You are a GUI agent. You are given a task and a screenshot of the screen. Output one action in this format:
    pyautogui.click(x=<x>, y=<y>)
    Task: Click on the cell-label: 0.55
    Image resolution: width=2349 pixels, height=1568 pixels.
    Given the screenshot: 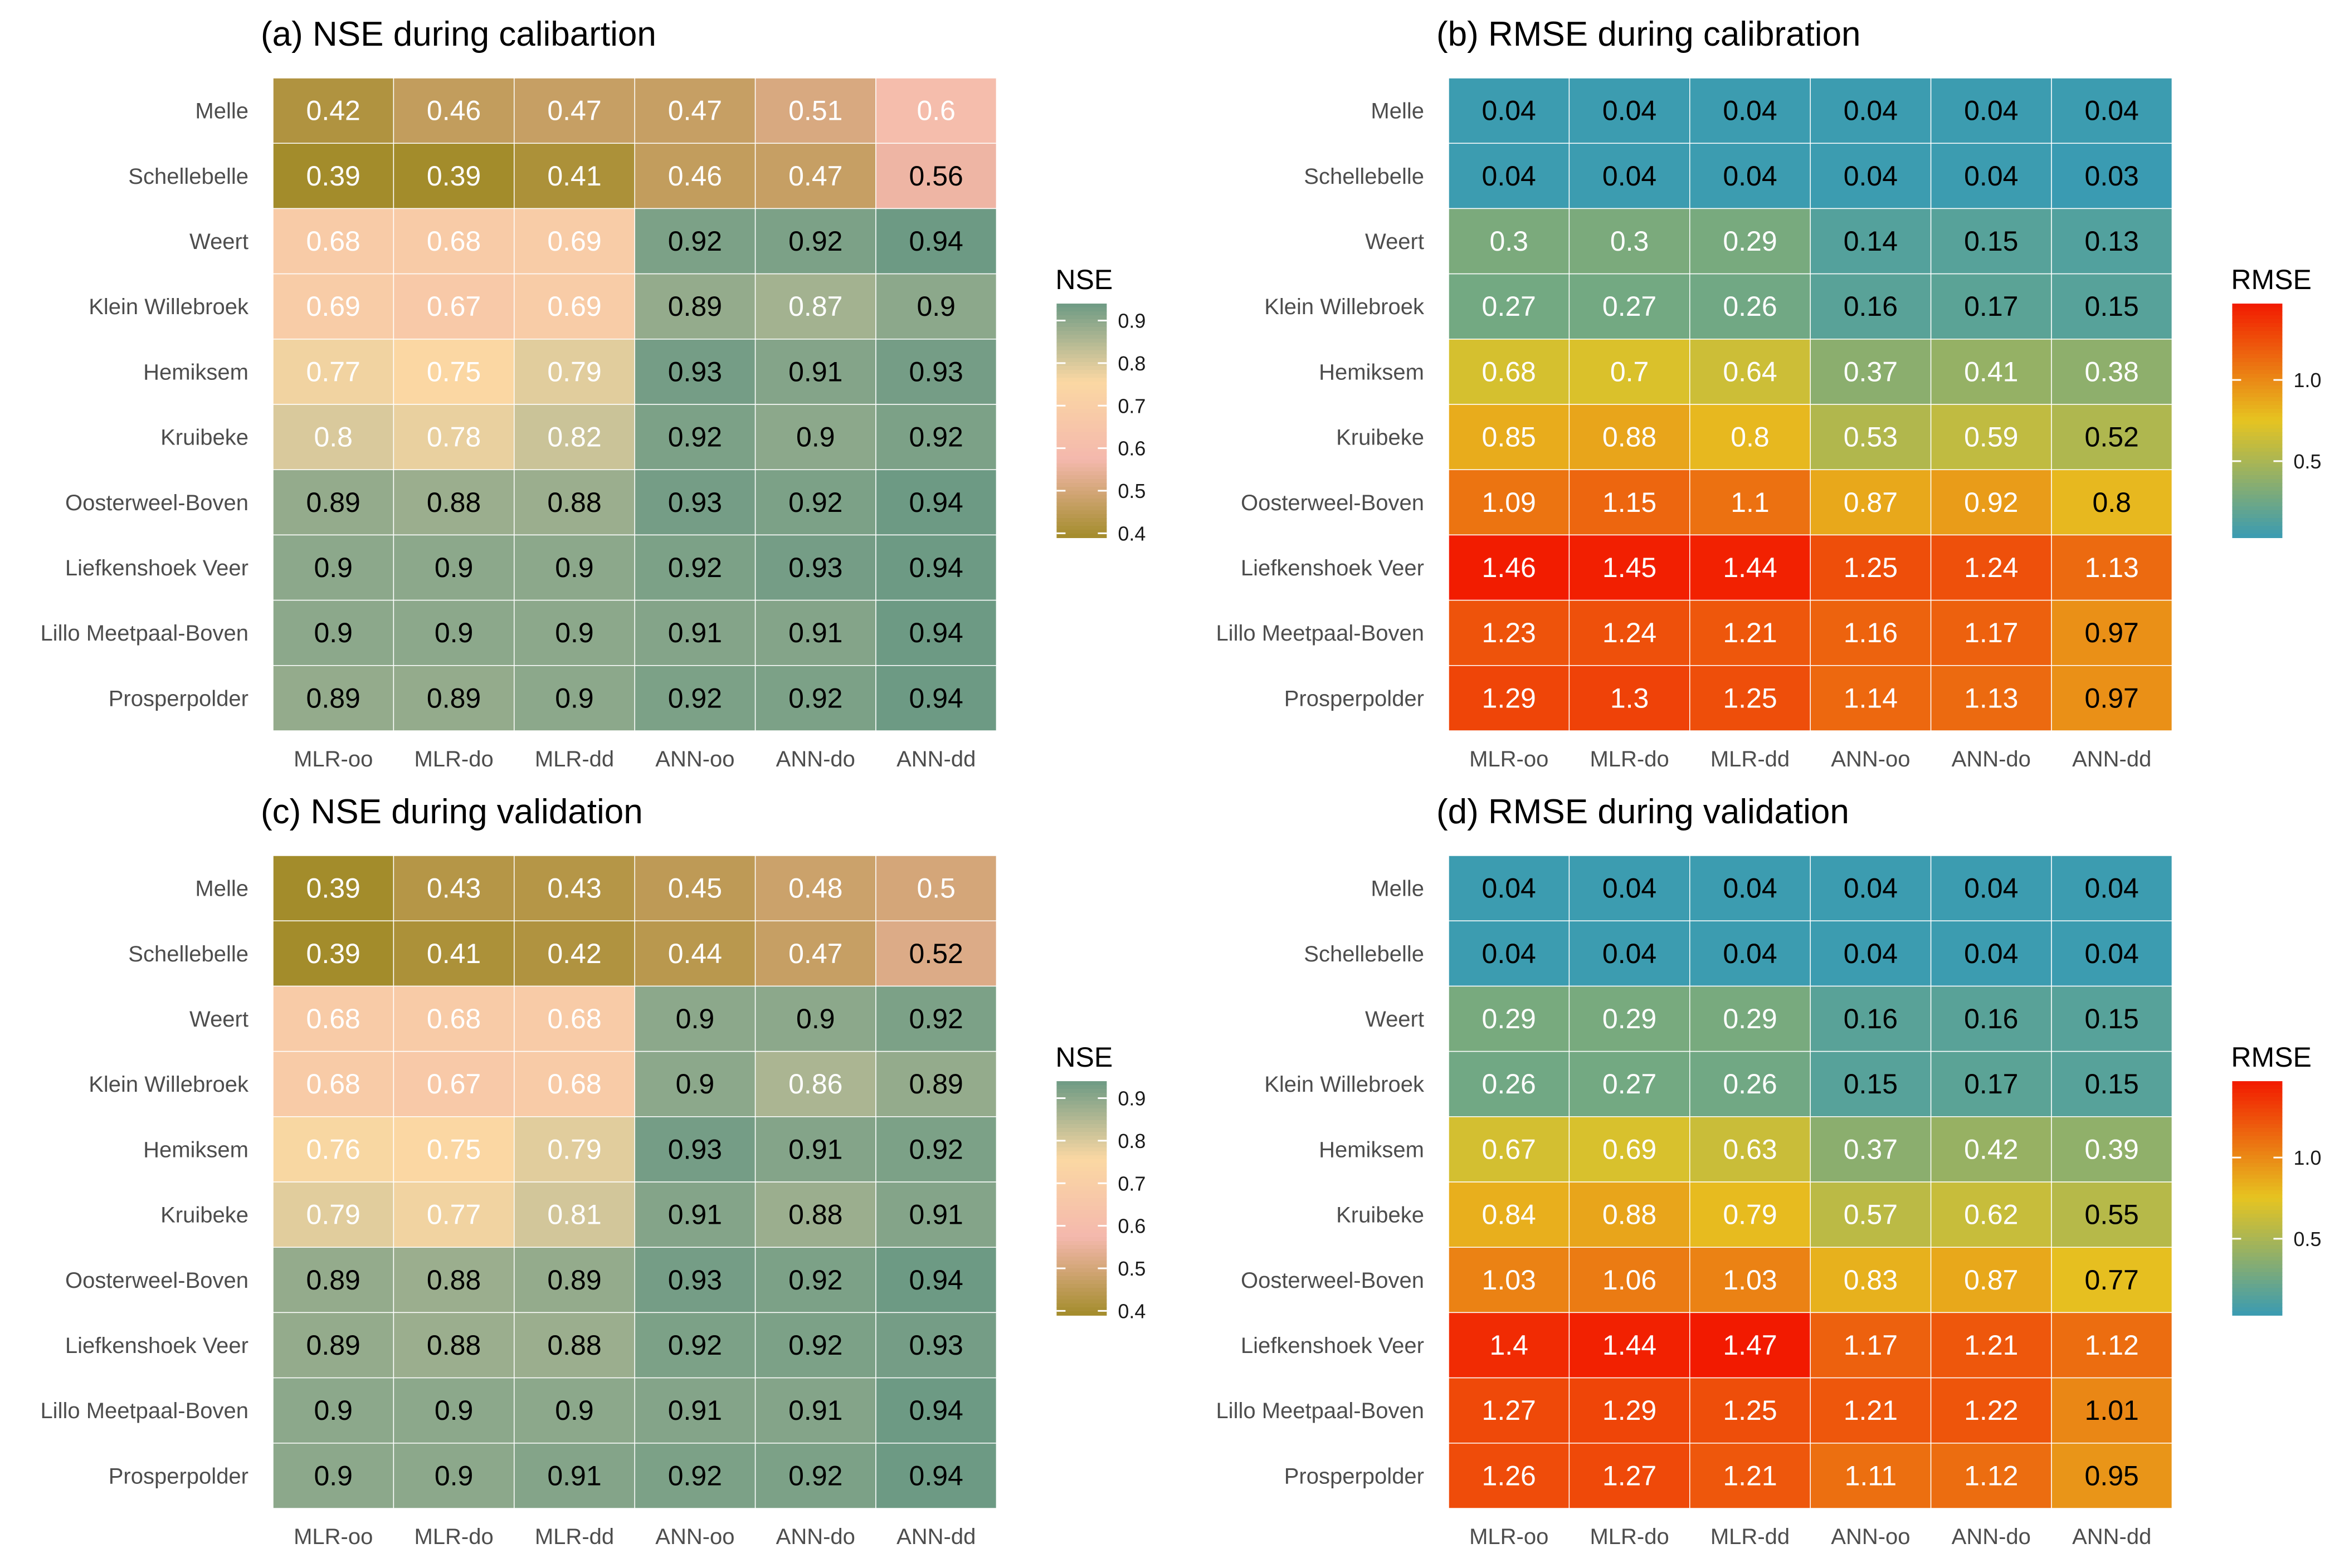 What is the action you would take?
    pyautogui.click(x=2112, y=1214)
    